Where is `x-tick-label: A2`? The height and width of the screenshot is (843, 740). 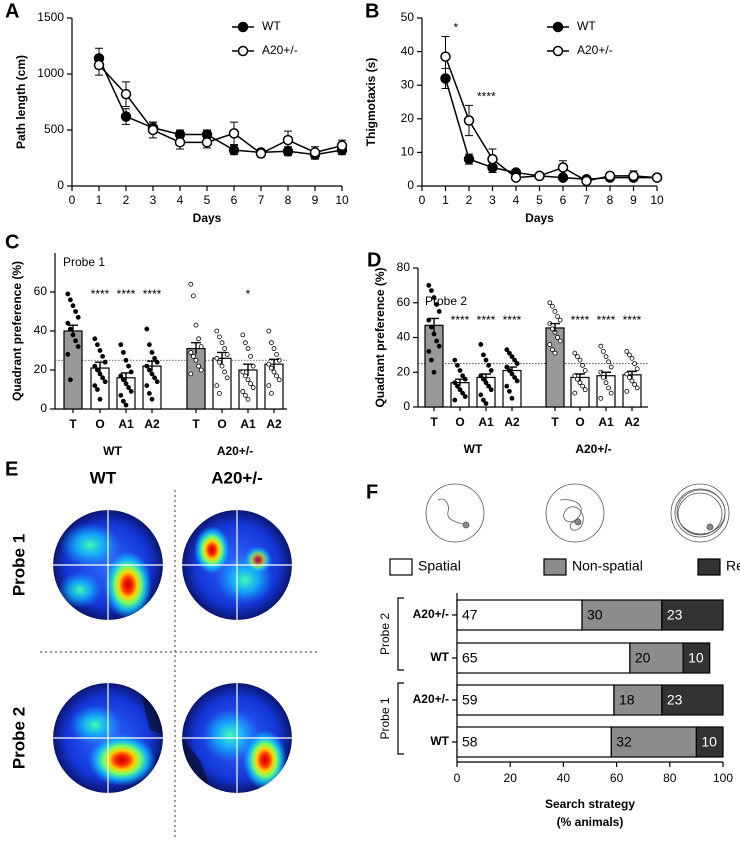
x-tick-label: A2 is located at coordinates (152, 424).